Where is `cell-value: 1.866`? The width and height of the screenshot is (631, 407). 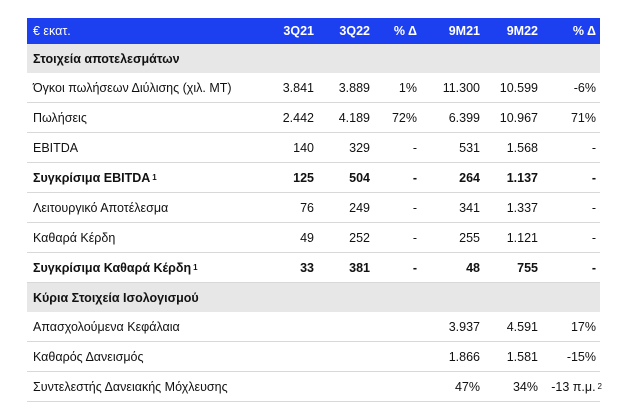
cell-value: 1.866 is located at coordinates (464, 356).